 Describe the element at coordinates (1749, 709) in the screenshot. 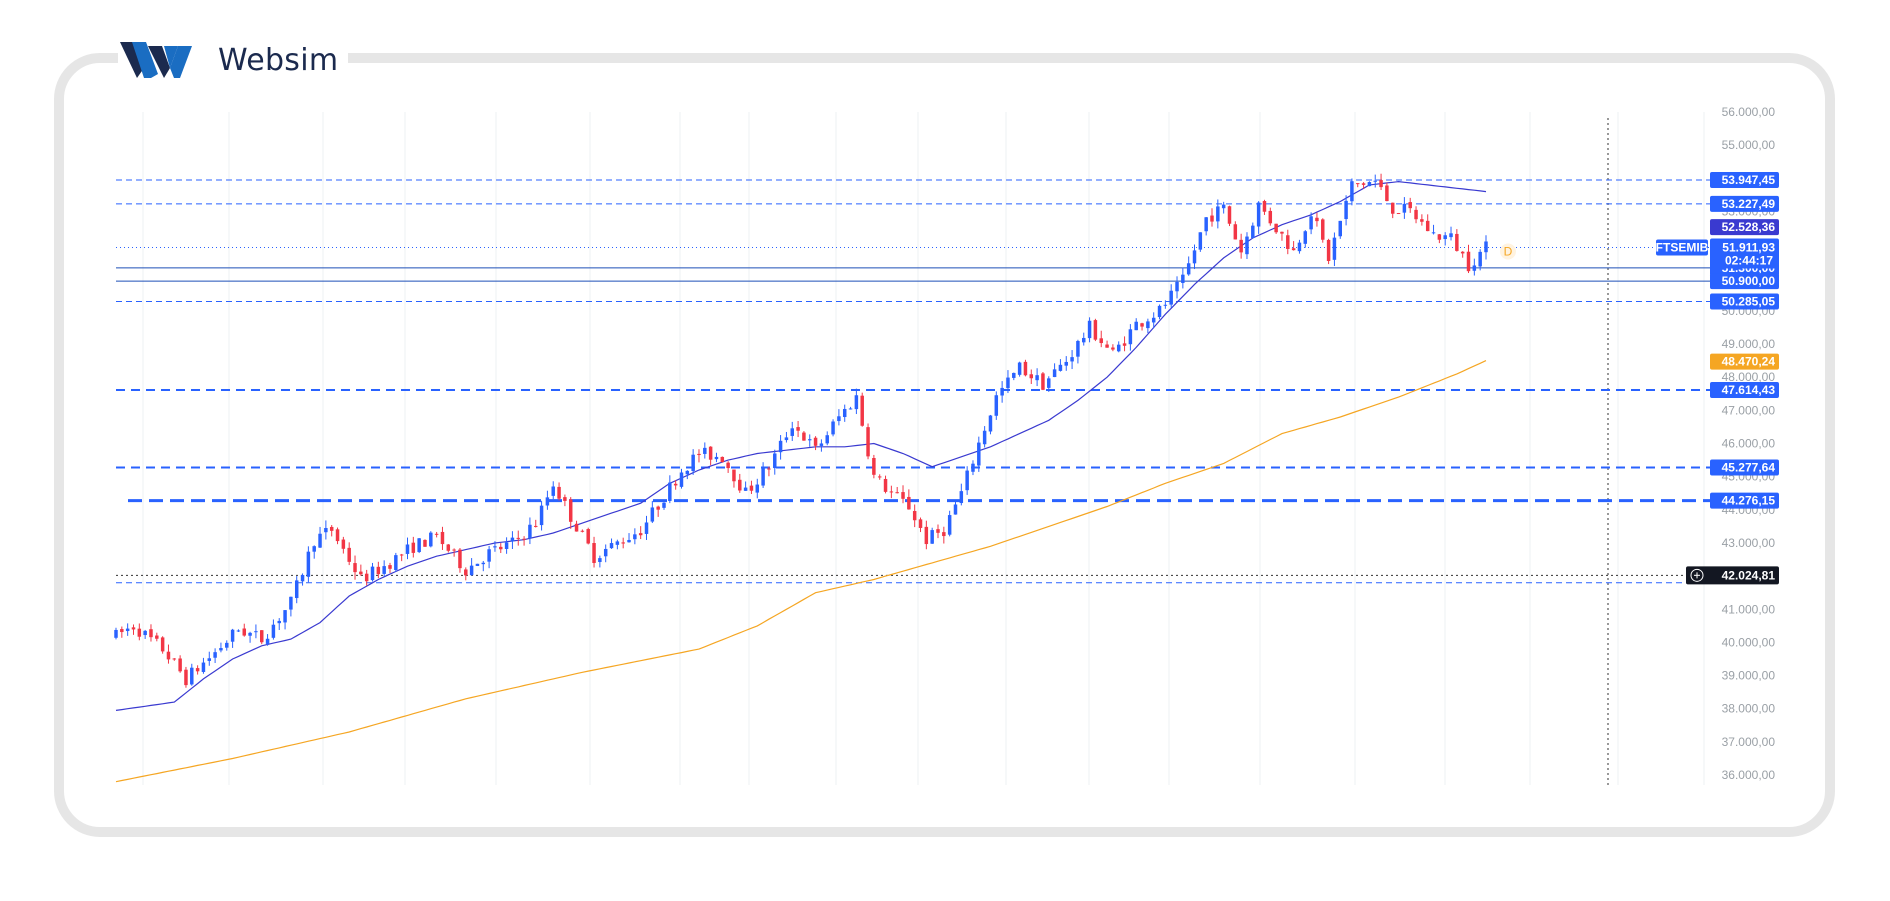

I see `y-tick-label: 38.000,00` at that location.